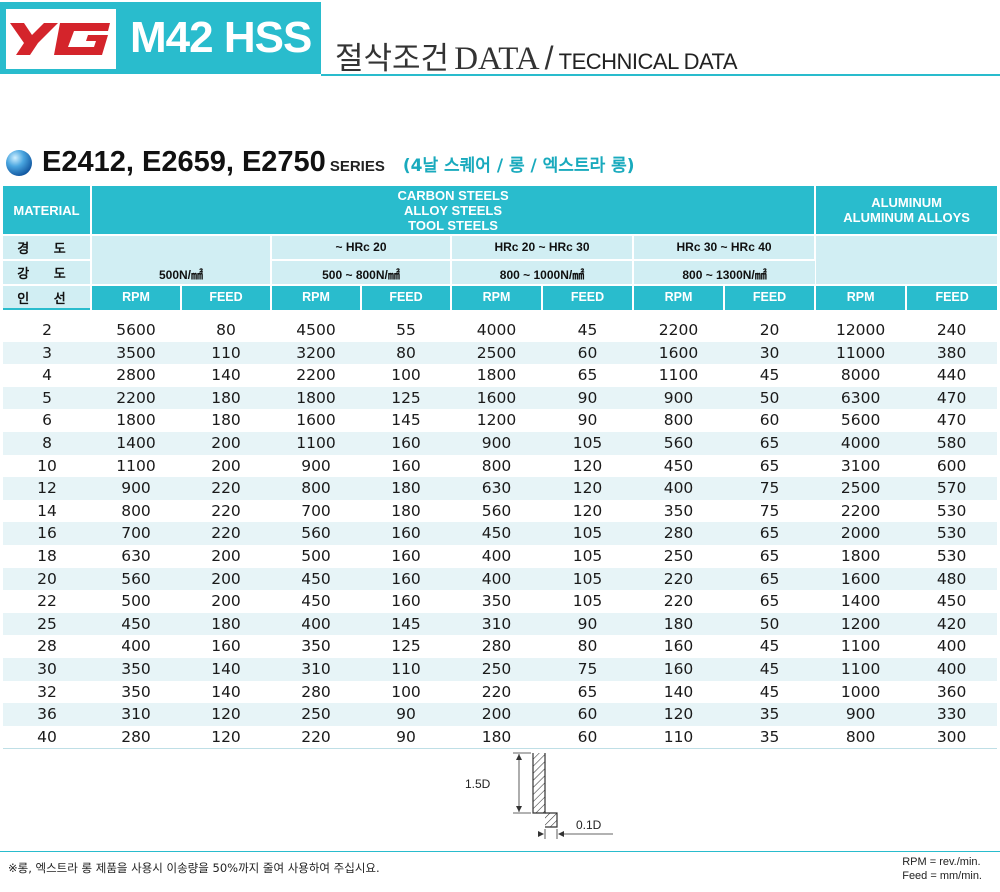 The image size is (1000, 892). What do you see at coordinates (648, 61) in the screenshot?
I see `title-english: TECHNICAL DATA` at bounding box center [648, 61].